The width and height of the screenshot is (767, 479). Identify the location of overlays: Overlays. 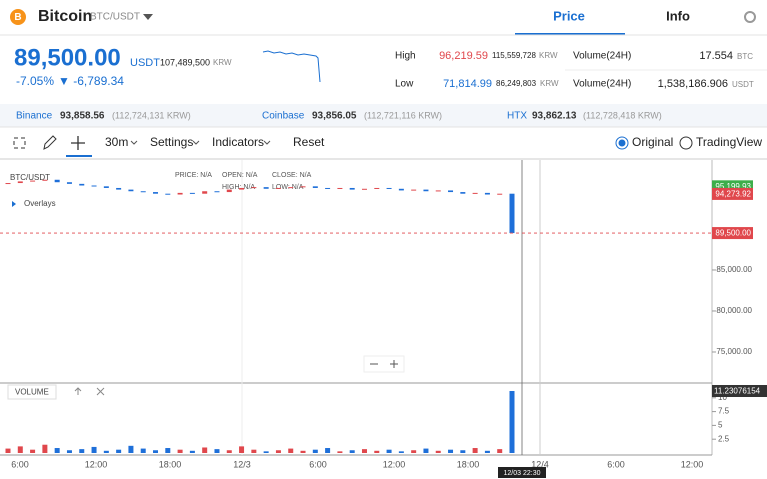
(40, 203).